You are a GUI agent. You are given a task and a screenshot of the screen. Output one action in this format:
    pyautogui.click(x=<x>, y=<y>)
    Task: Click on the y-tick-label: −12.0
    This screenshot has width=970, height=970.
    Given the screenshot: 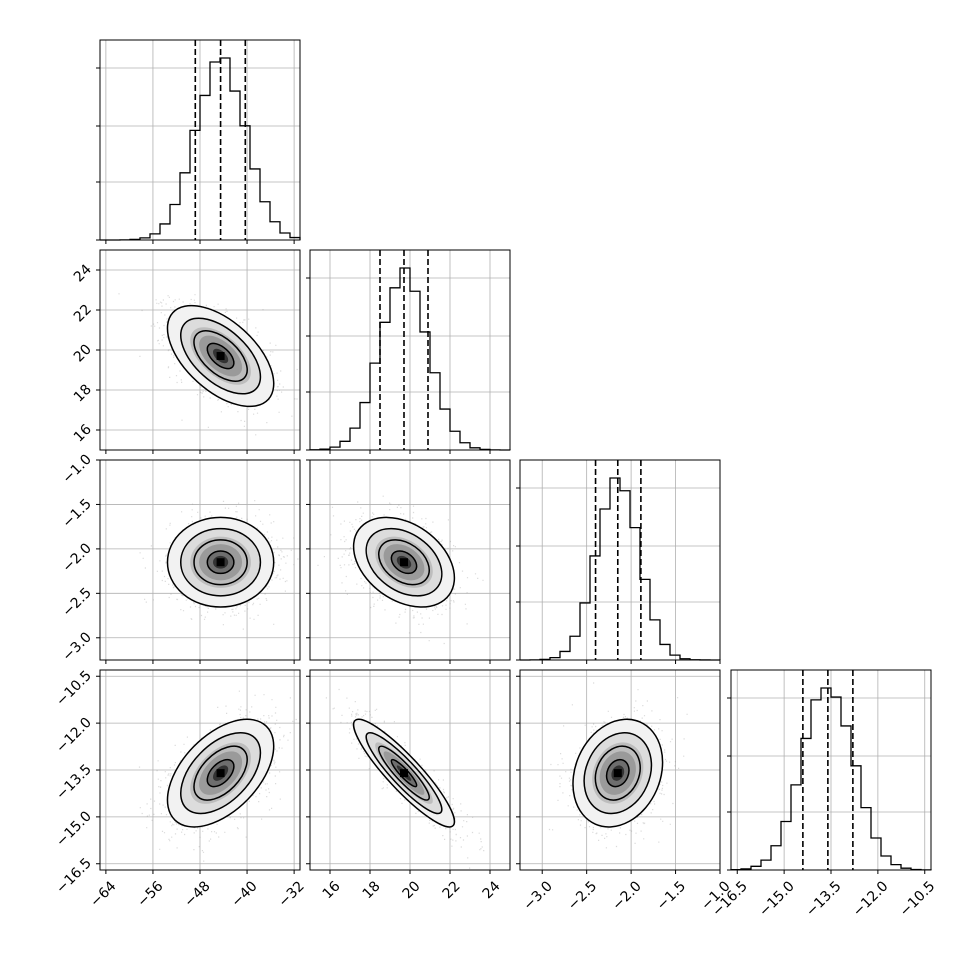 What is the action you would take?
    pyautogui.click(x=74, y=736)
    